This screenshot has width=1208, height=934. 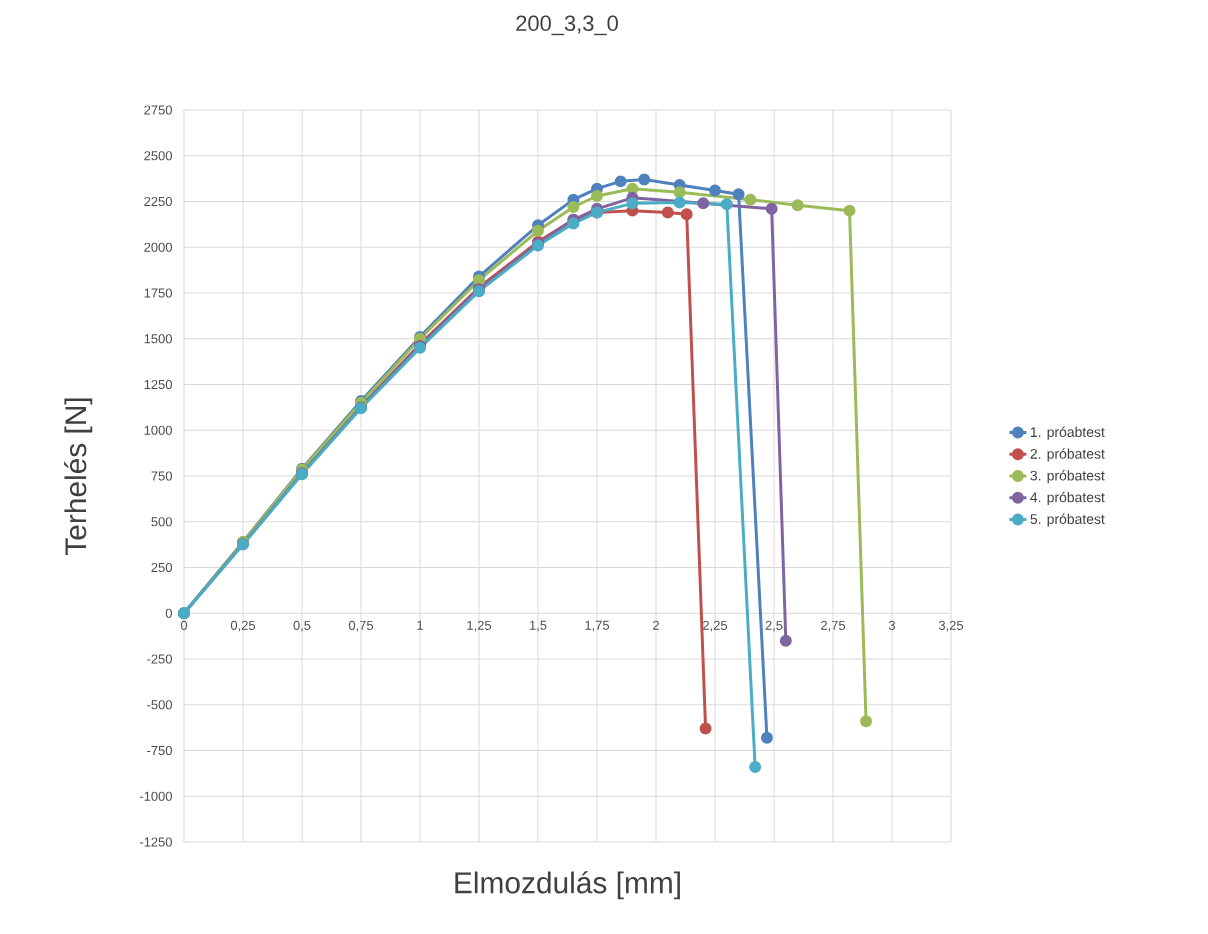 What do you see at coordinates (158, 247) in the screenshot?
I see `y-tick-label: 2000` at bounding box center [158, 247].